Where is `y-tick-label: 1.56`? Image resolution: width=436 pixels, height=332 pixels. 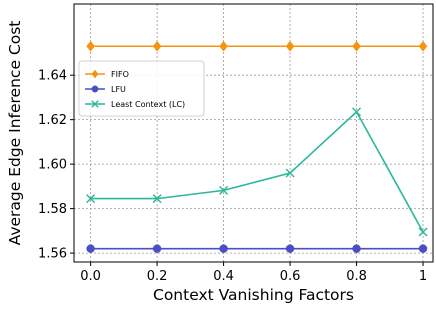
y-tick-label: 1.56 is located at coordinates (52, 254).